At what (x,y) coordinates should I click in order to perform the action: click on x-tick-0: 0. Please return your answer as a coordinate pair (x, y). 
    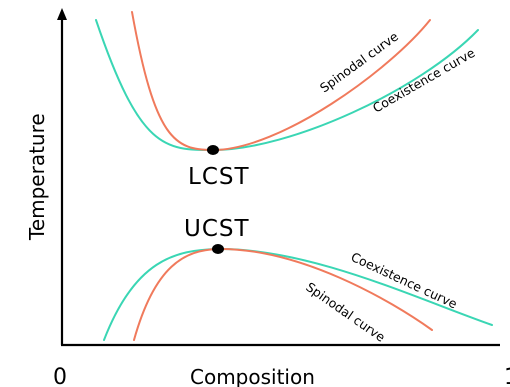
    Looking at the image, I should click on (60, 376).